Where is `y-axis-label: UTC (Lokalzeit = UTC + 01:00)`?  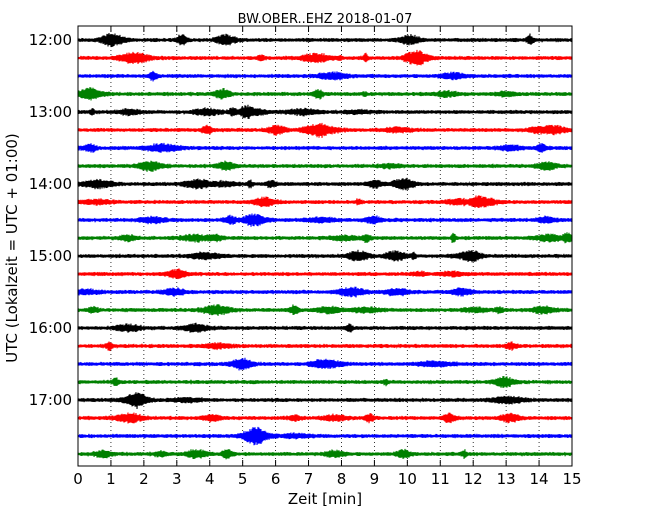 y-axis-label: UTC (Lokalzeit = UTC + 01:00) is located at coordinates (12, 248).